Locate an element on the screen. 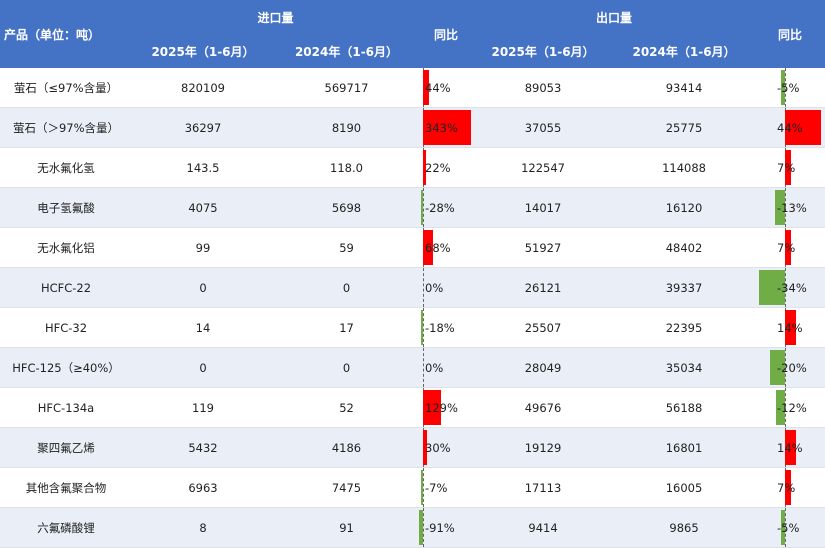 This screenshot has height=548, width=825. import-yoy-cell: 0% is located at coordinates (446, 367).